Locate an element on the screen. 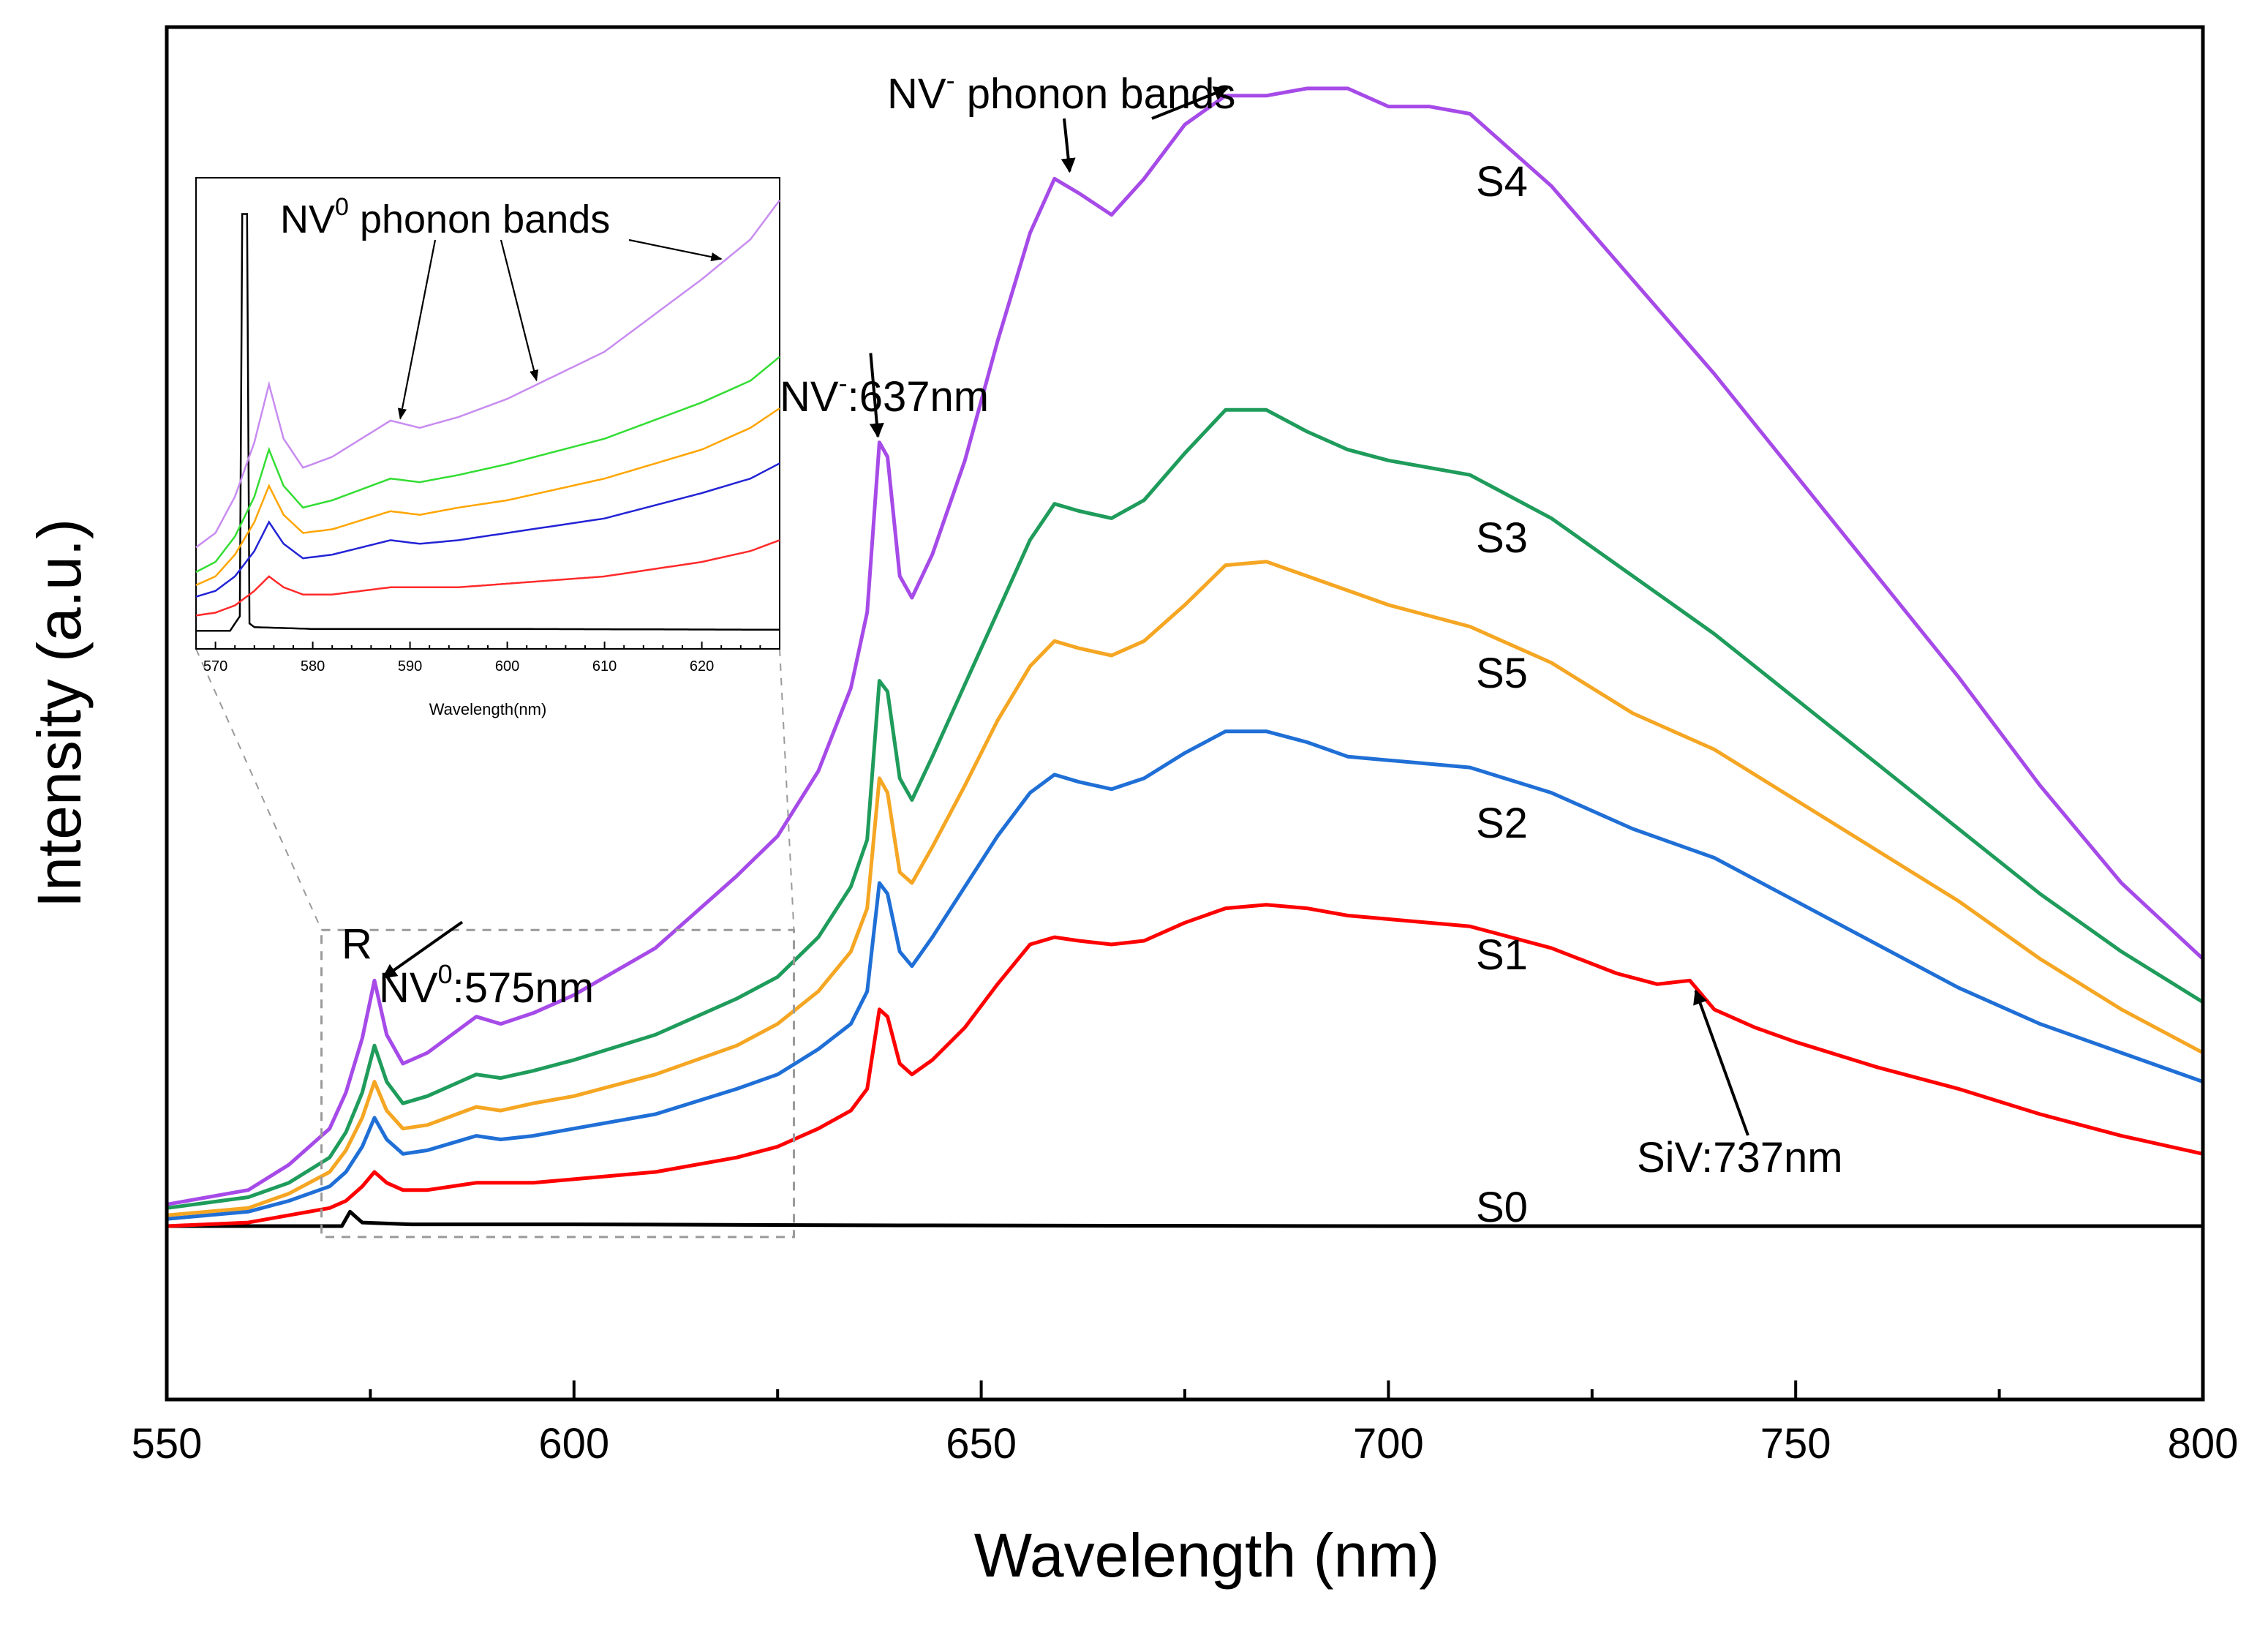 Image resolution: width=2268 pixels, height=1627 pixels. inset-series-s4-line is located at coordinates (488, 374).